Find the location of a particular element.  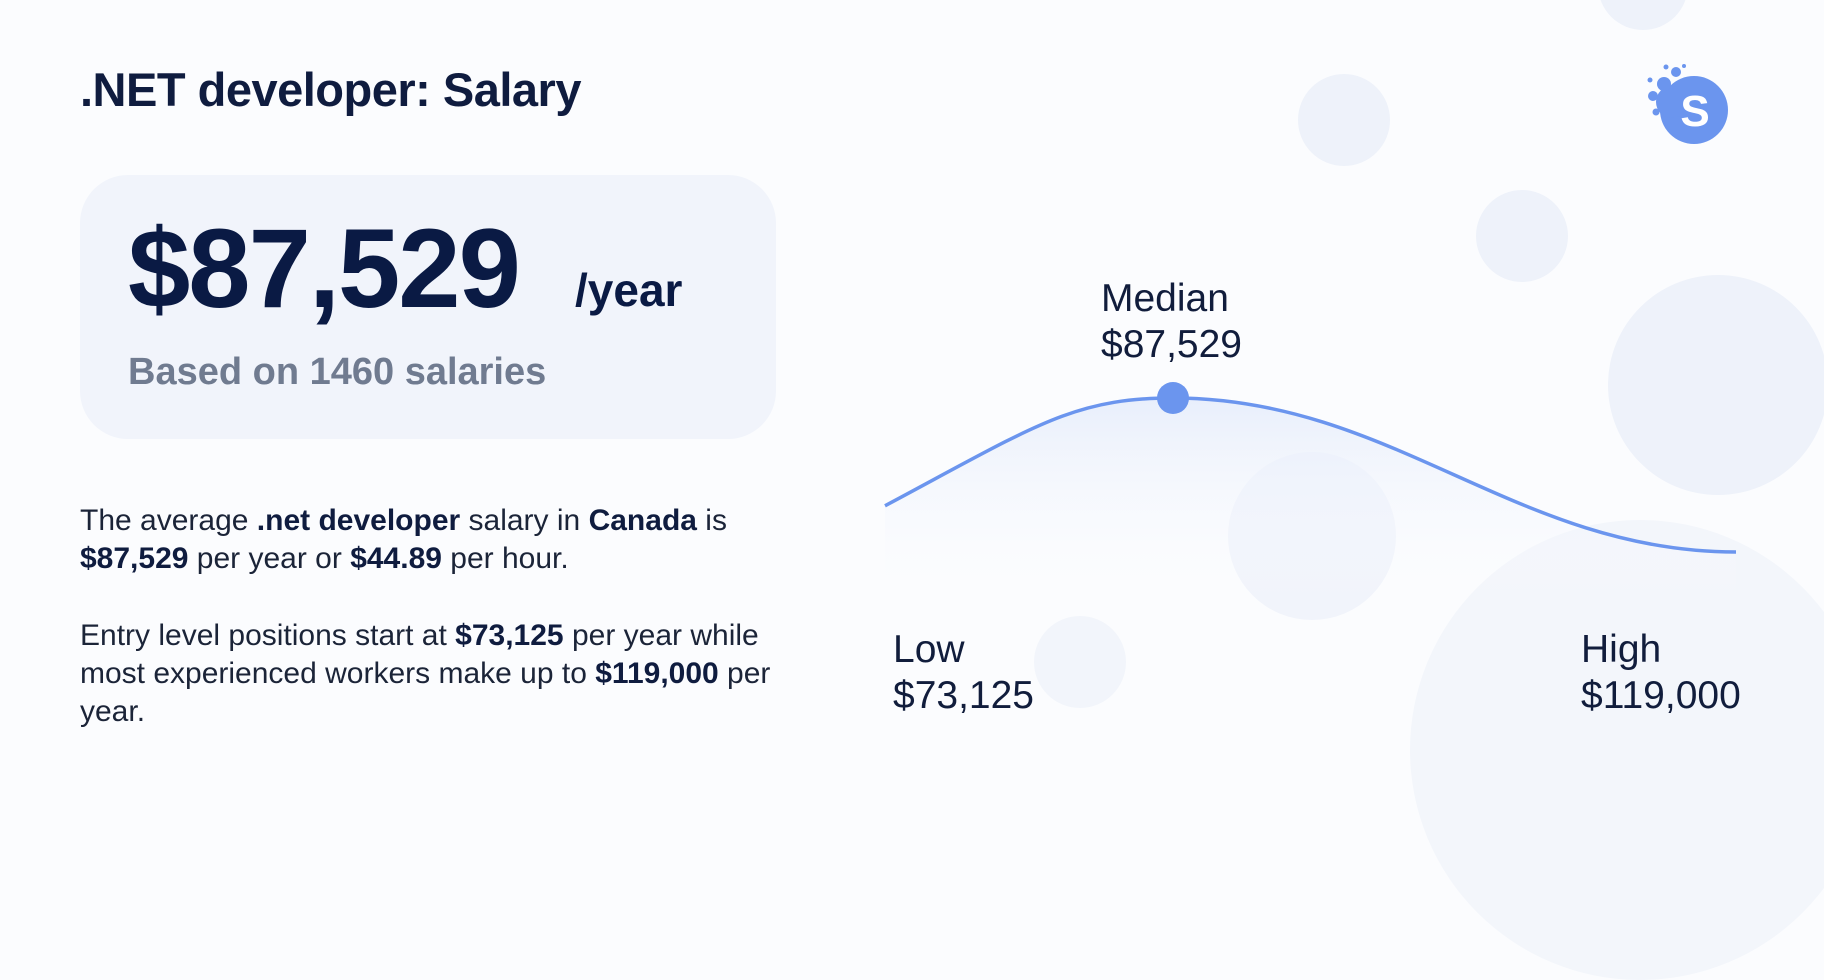

salary-amount: $87,529 is located at coordinates (324, 268).